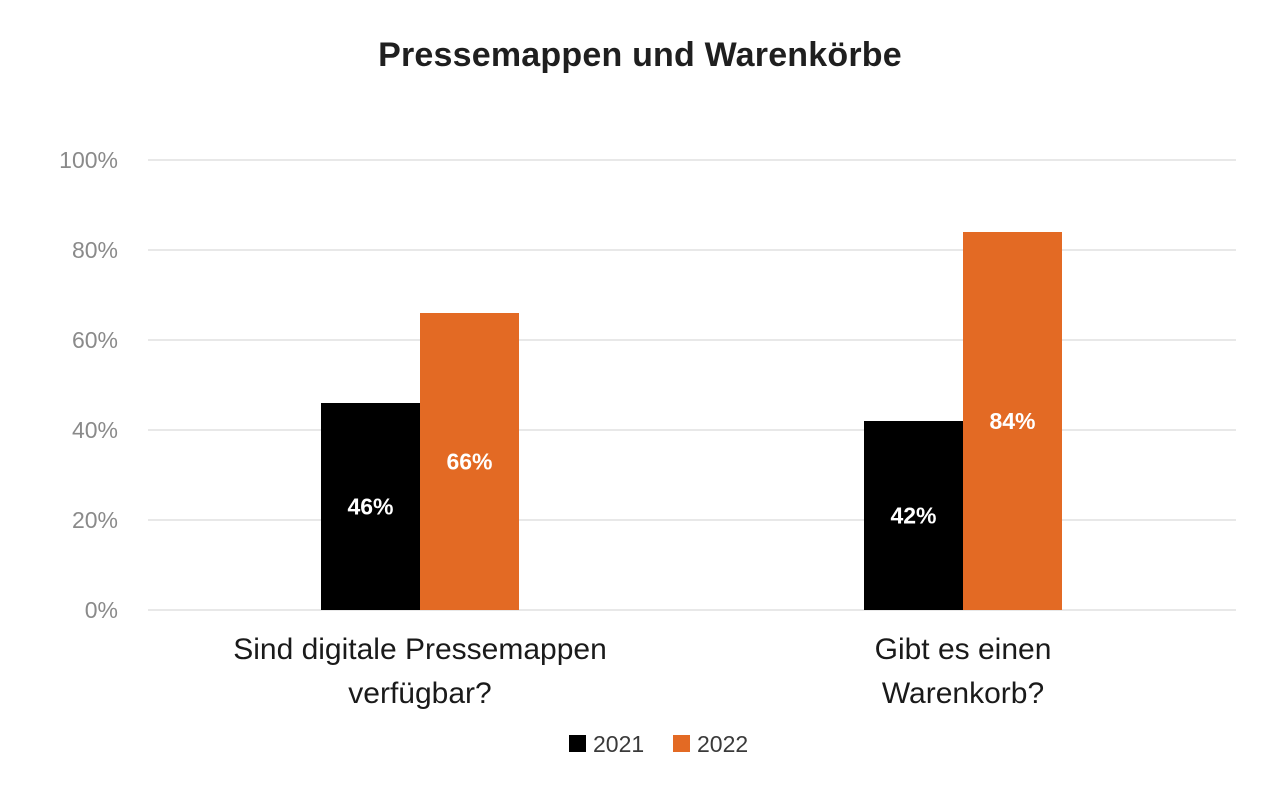  I want to click on legend-label: 2022, so click(722, 744).